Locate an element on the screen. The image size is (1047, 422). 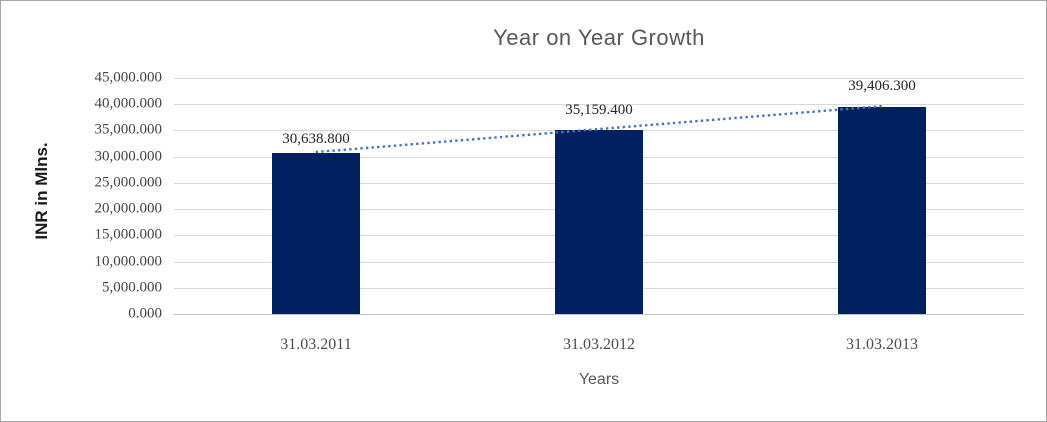
y-tick-label: 30,000.000 is located at coordinates (128, 156).